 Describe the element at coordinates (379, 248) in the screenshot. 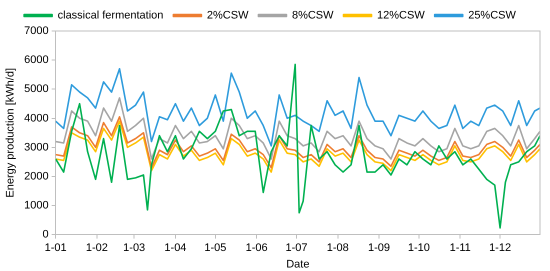

I see `x-tick-label: 1-09` at that location.